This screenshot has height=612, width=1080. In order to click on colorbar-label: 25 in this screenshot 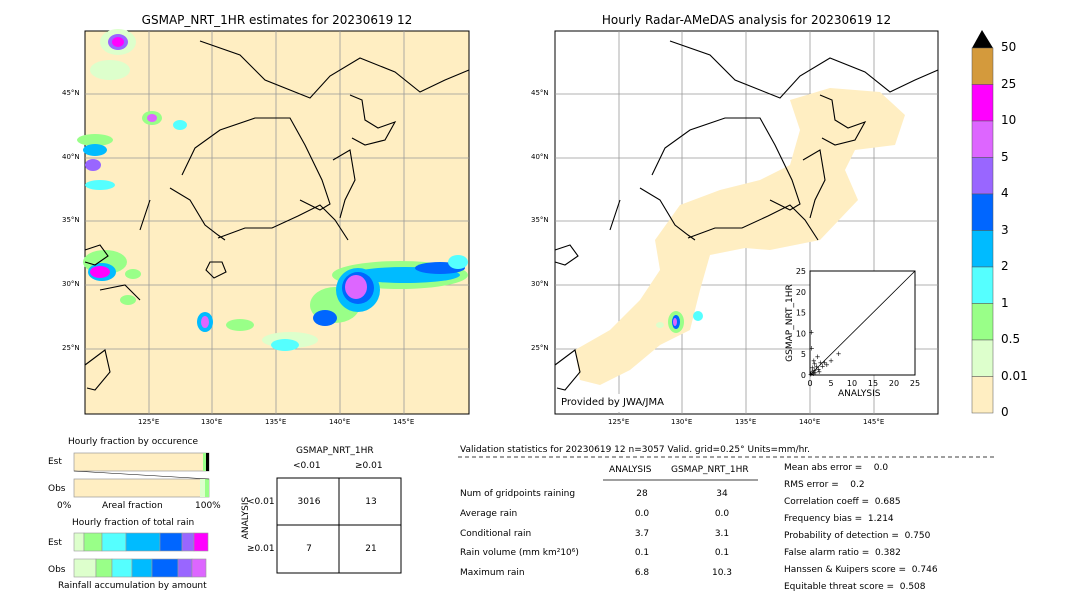, I will do `click(1009, 83)`.